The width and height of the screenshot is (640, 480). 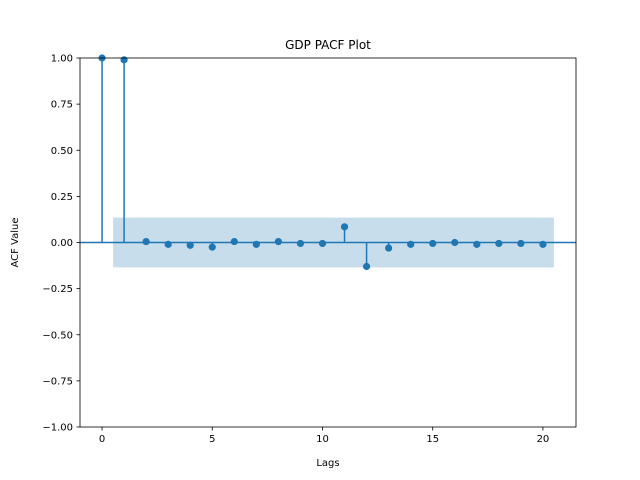 I want to click on x-tick-label: 0, so click(x=102, y=439).